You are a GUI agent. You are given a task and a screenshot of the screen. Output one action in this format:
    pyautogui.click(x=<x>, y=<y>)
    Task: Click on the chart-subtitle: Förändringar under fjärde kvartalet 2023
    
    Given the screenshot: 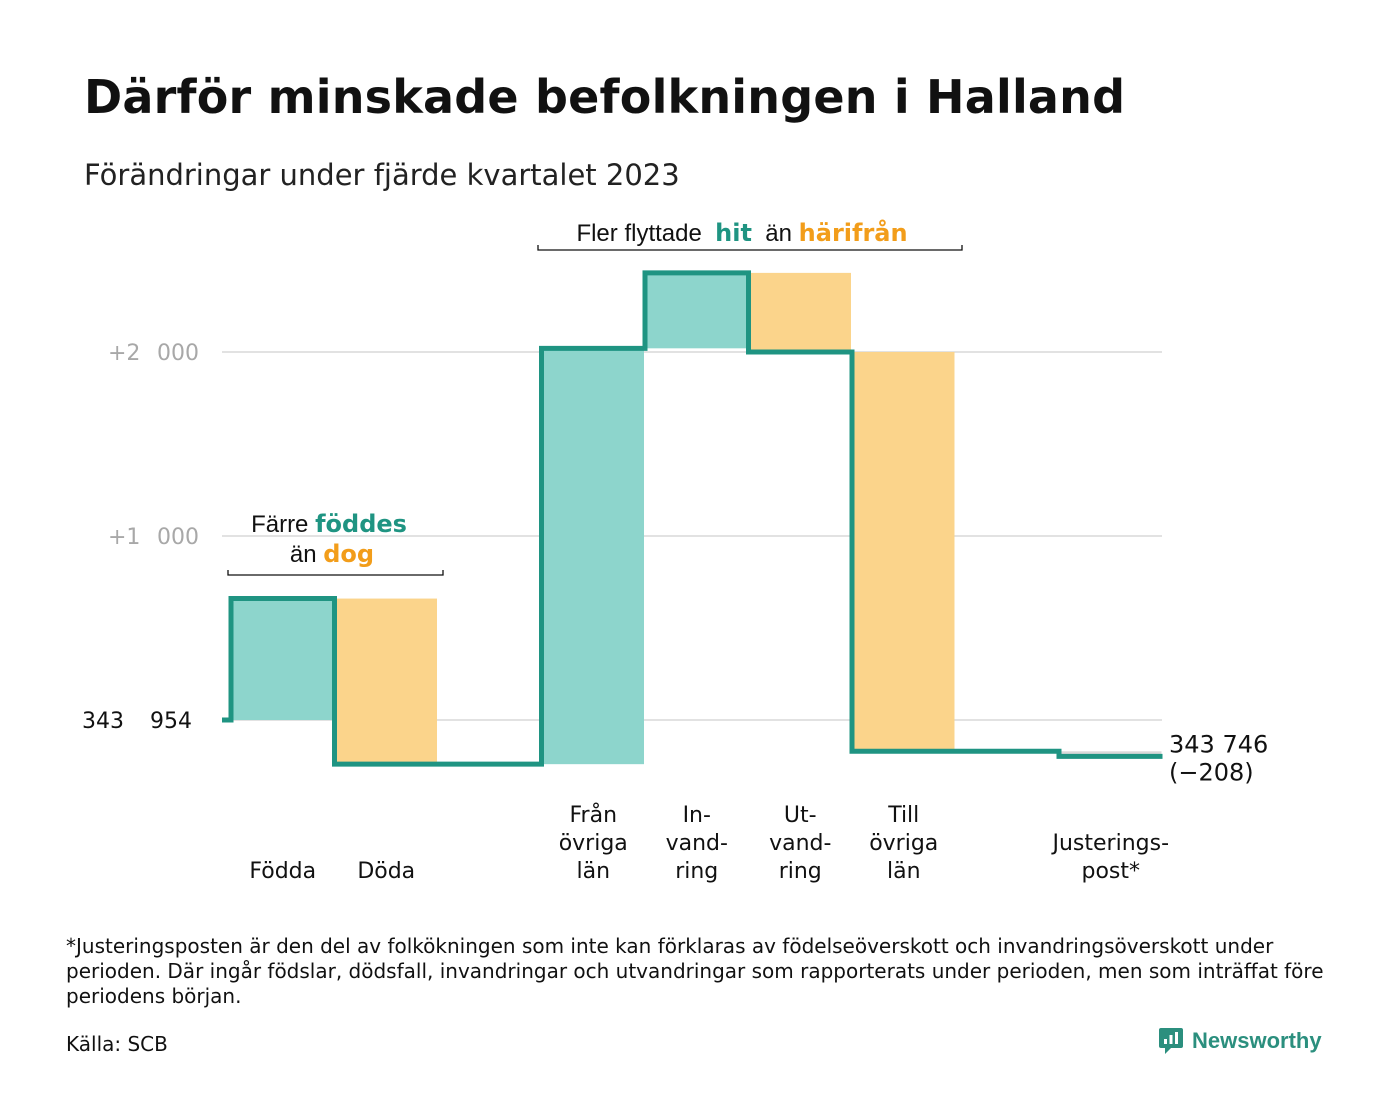 What is the action you would take?
    pyautogui.click(x=382, y=175)
    